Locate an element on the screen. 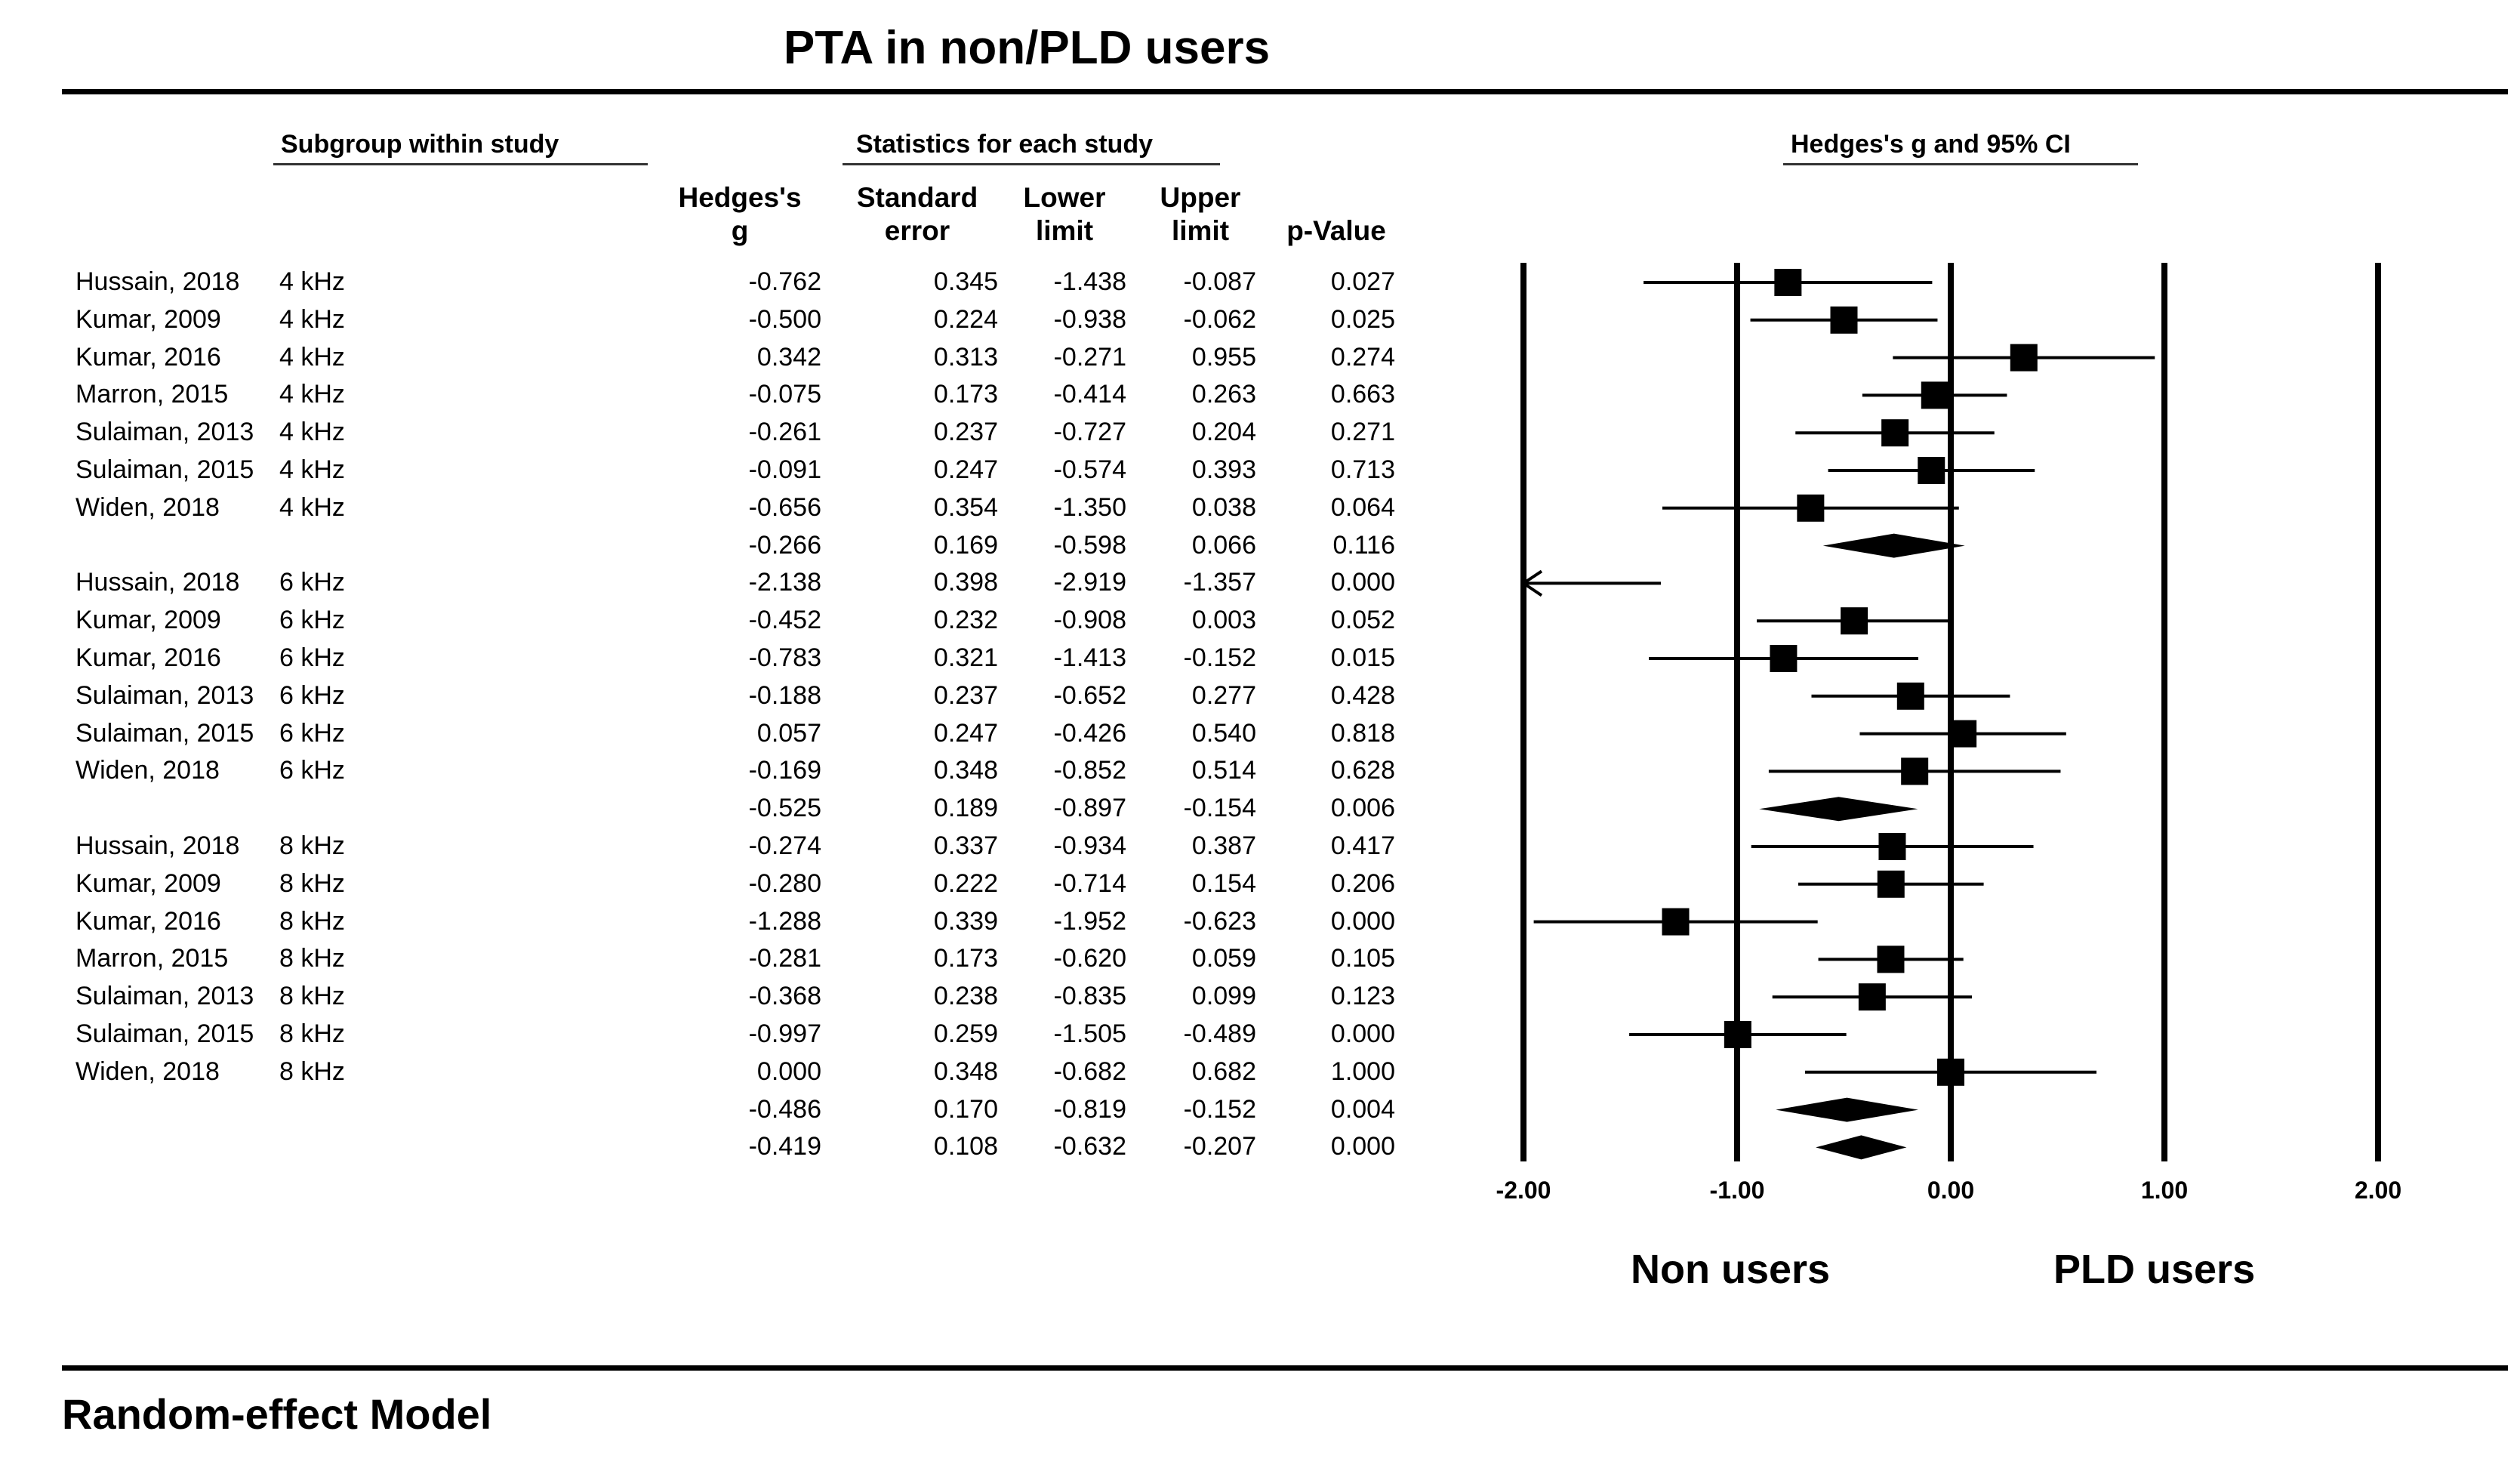 This screenshot has width=2520, height=1462. cell-p: 0.116 is located at coordinates (1363, 545).